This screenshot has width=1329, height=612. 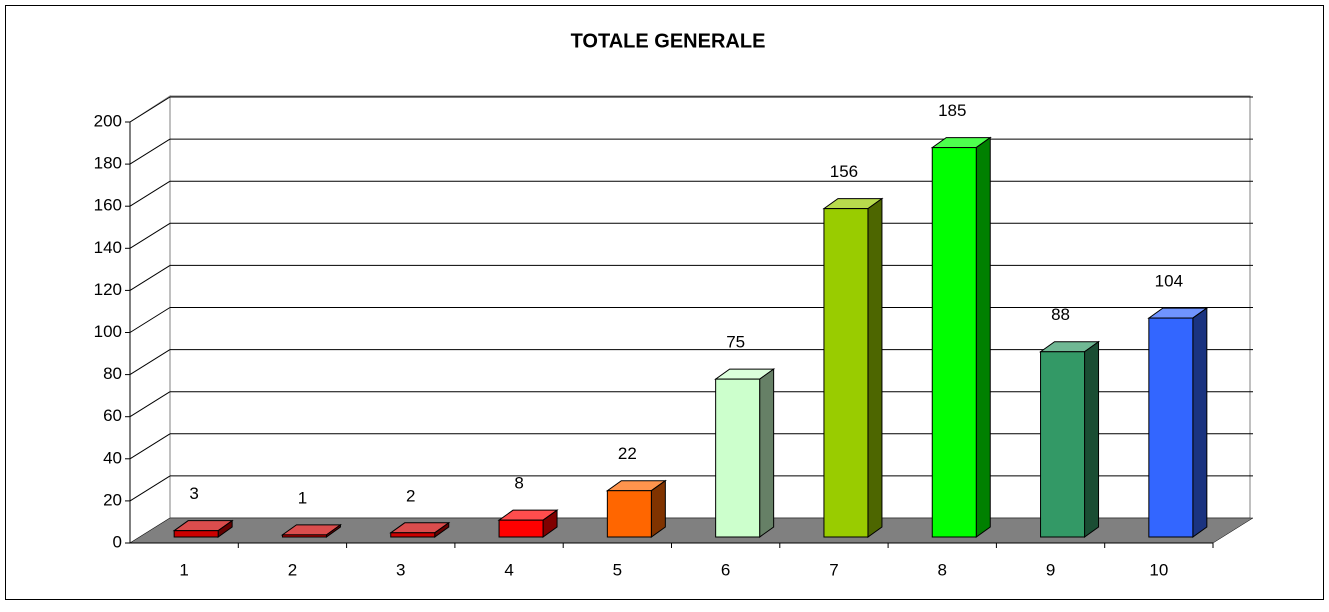 What do you see at coordinates (1169, 281) in the screenshot?
I see `data-label: 104` at bounding box center [1169, 281].